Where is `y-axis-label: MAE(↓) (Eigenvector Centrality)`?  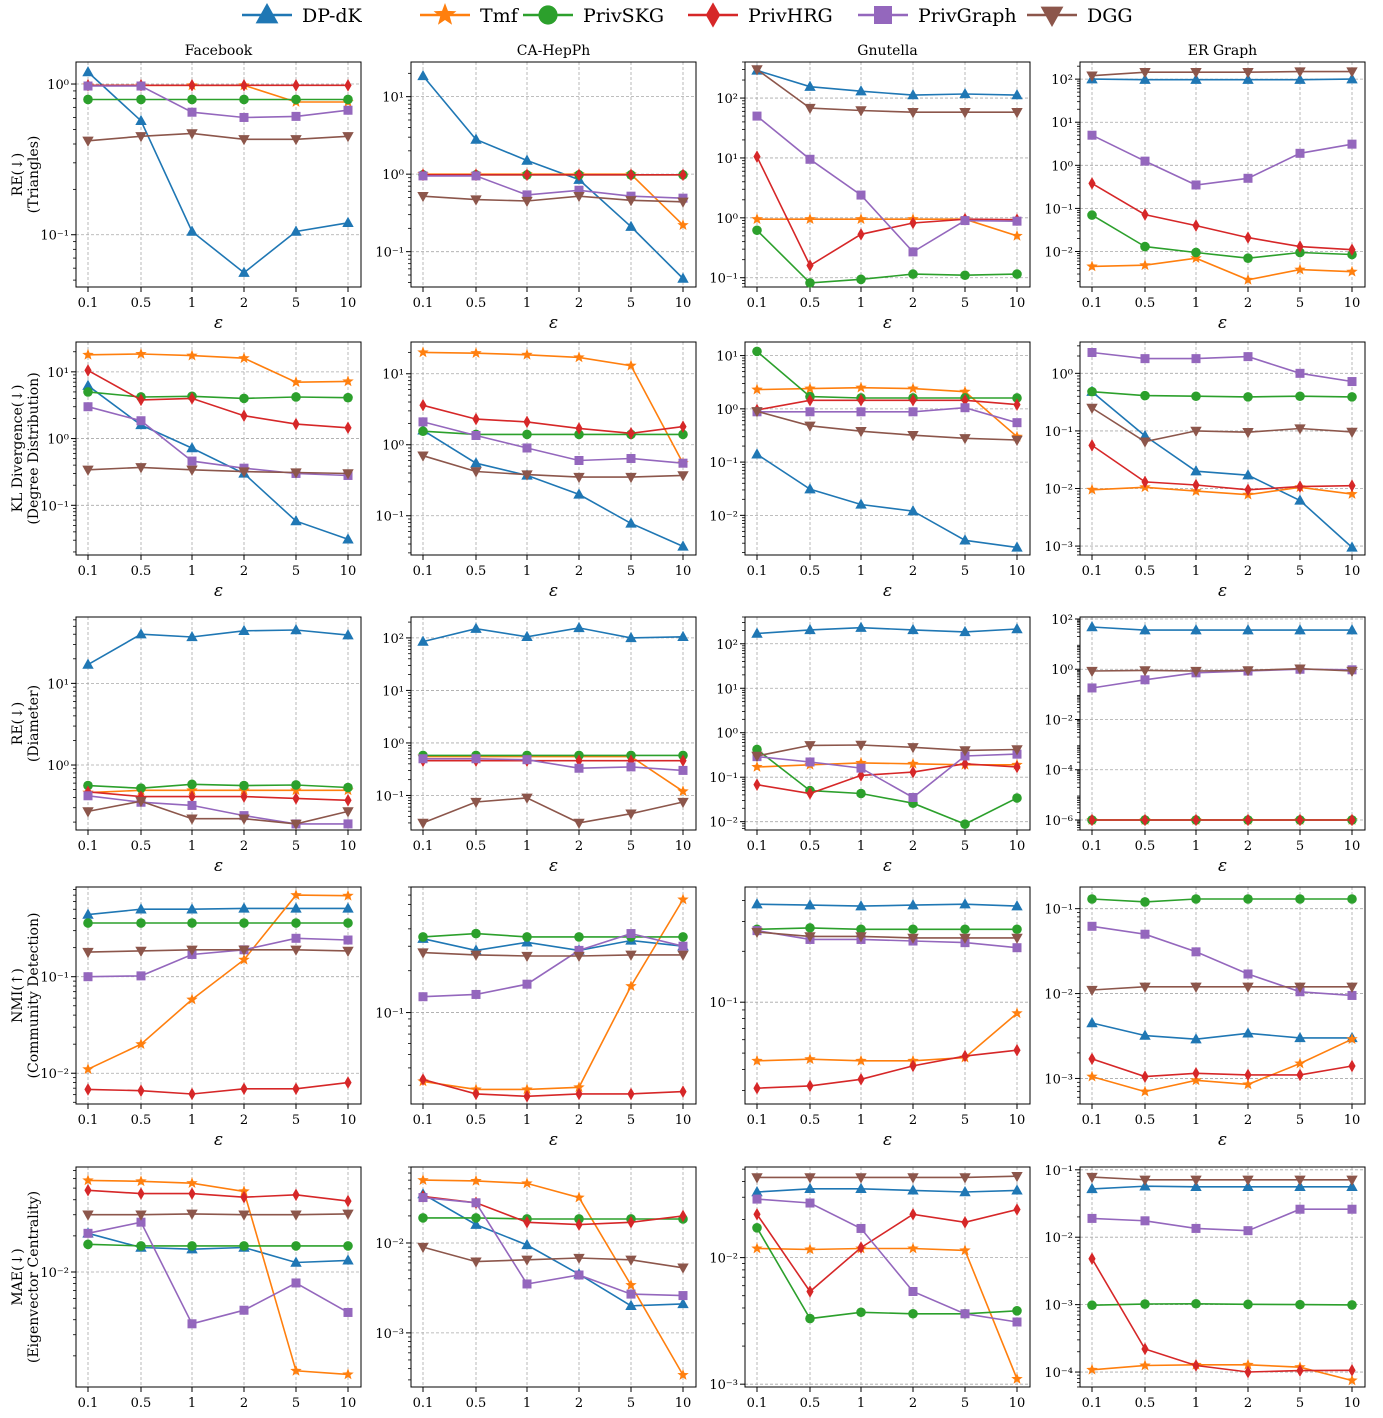 y-axis-label: MAE(↓) (Eigenvector Centrality) is located at coordinates (26, 1277).